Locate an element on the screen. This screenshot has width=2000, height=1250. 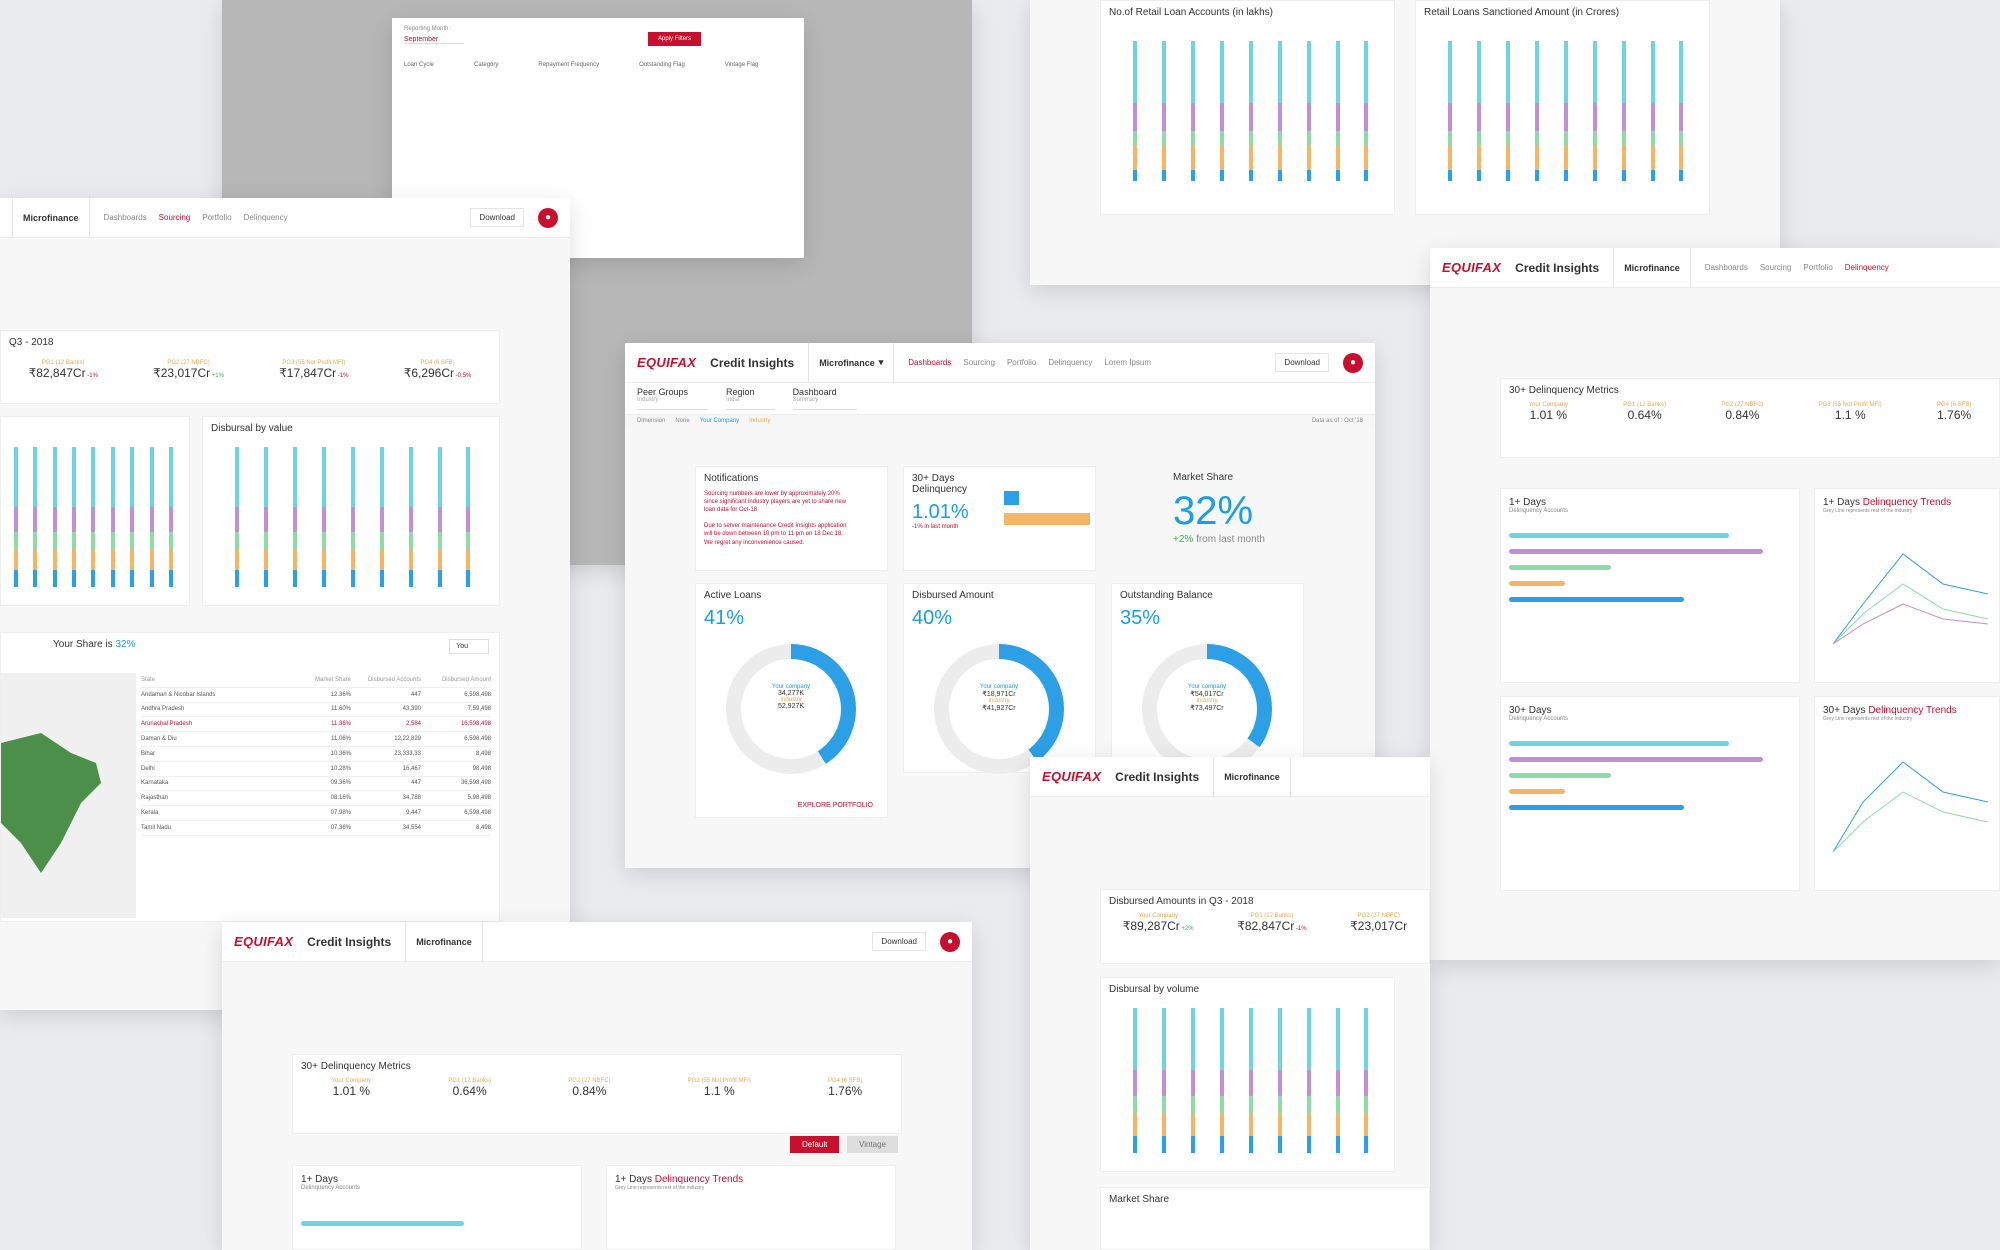
nav-dashboards: Dashboards is located at coordinates (125, 217).